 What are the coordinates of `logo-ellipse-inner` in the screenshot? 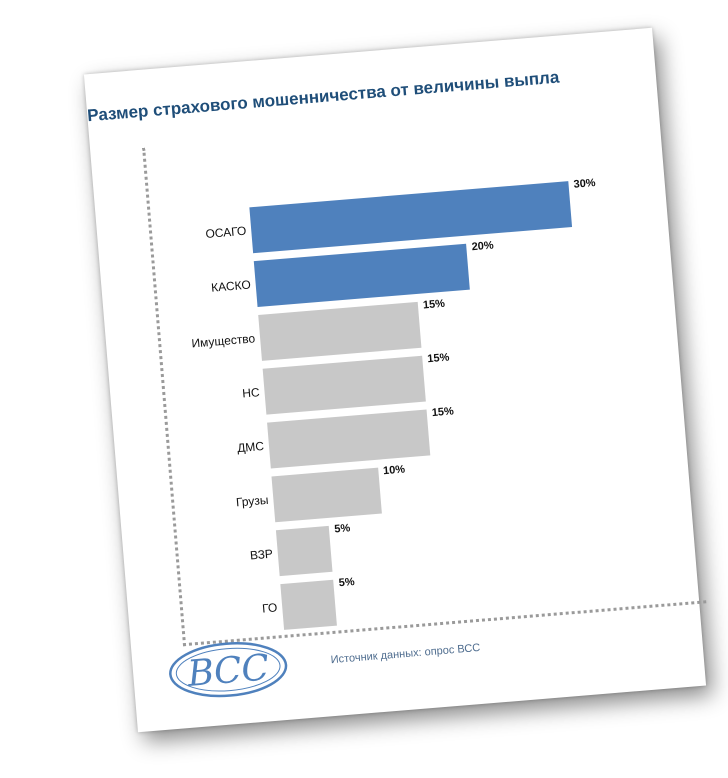 It's located at (228, 669).